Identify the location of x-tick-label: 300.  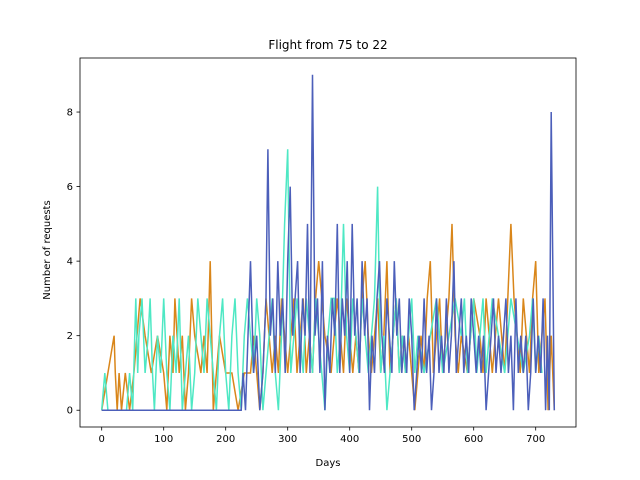
(287, 439).